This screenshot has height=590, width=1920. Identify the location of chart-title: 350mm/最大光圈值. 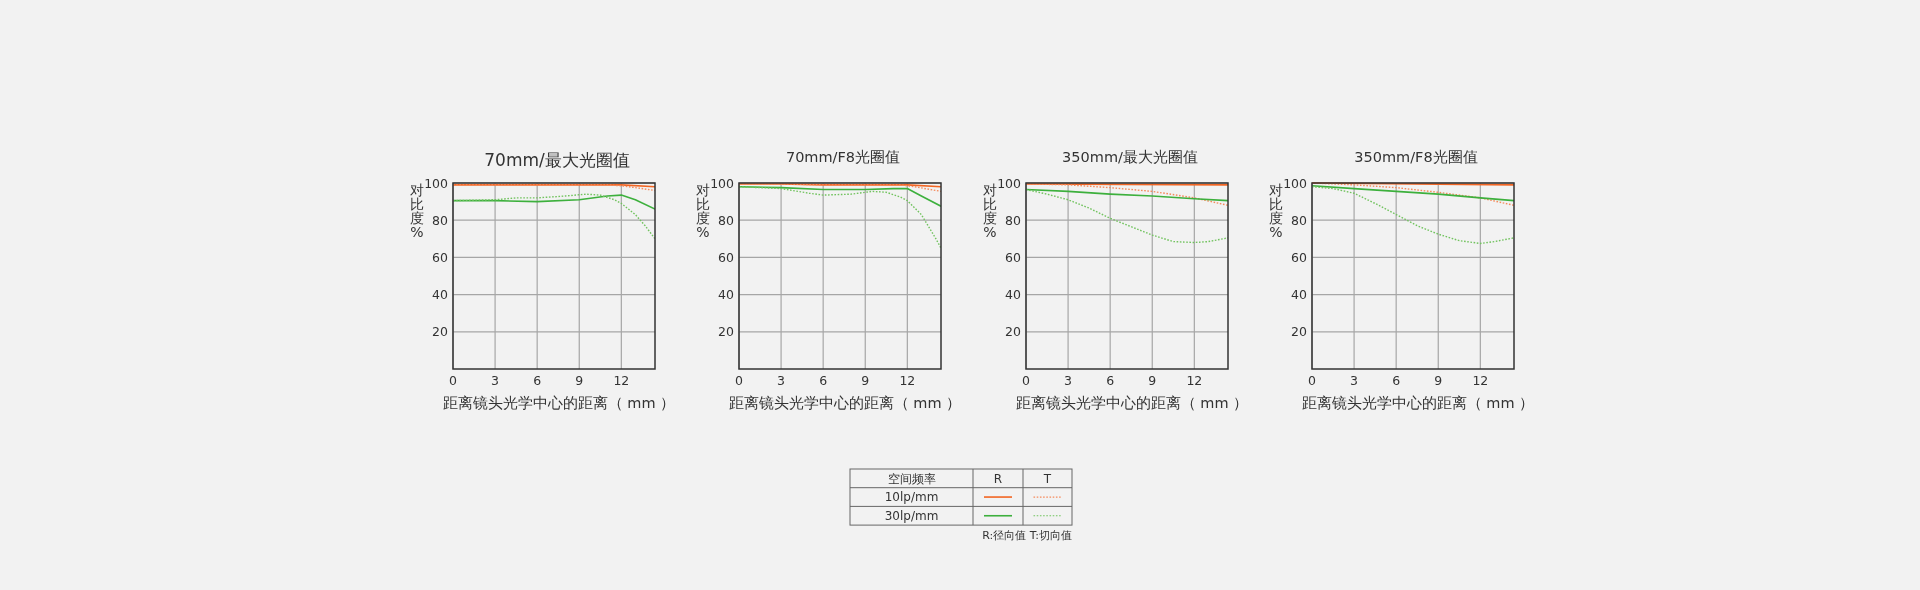
(1130, 157).